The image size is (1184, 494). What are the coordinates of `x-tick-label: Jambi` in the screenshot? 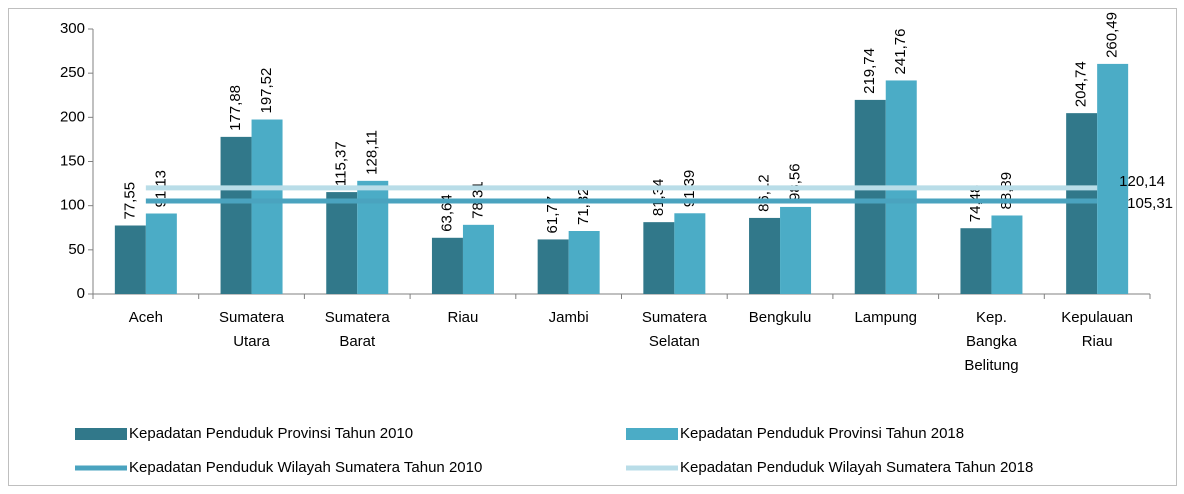 It's located at (569, 317).